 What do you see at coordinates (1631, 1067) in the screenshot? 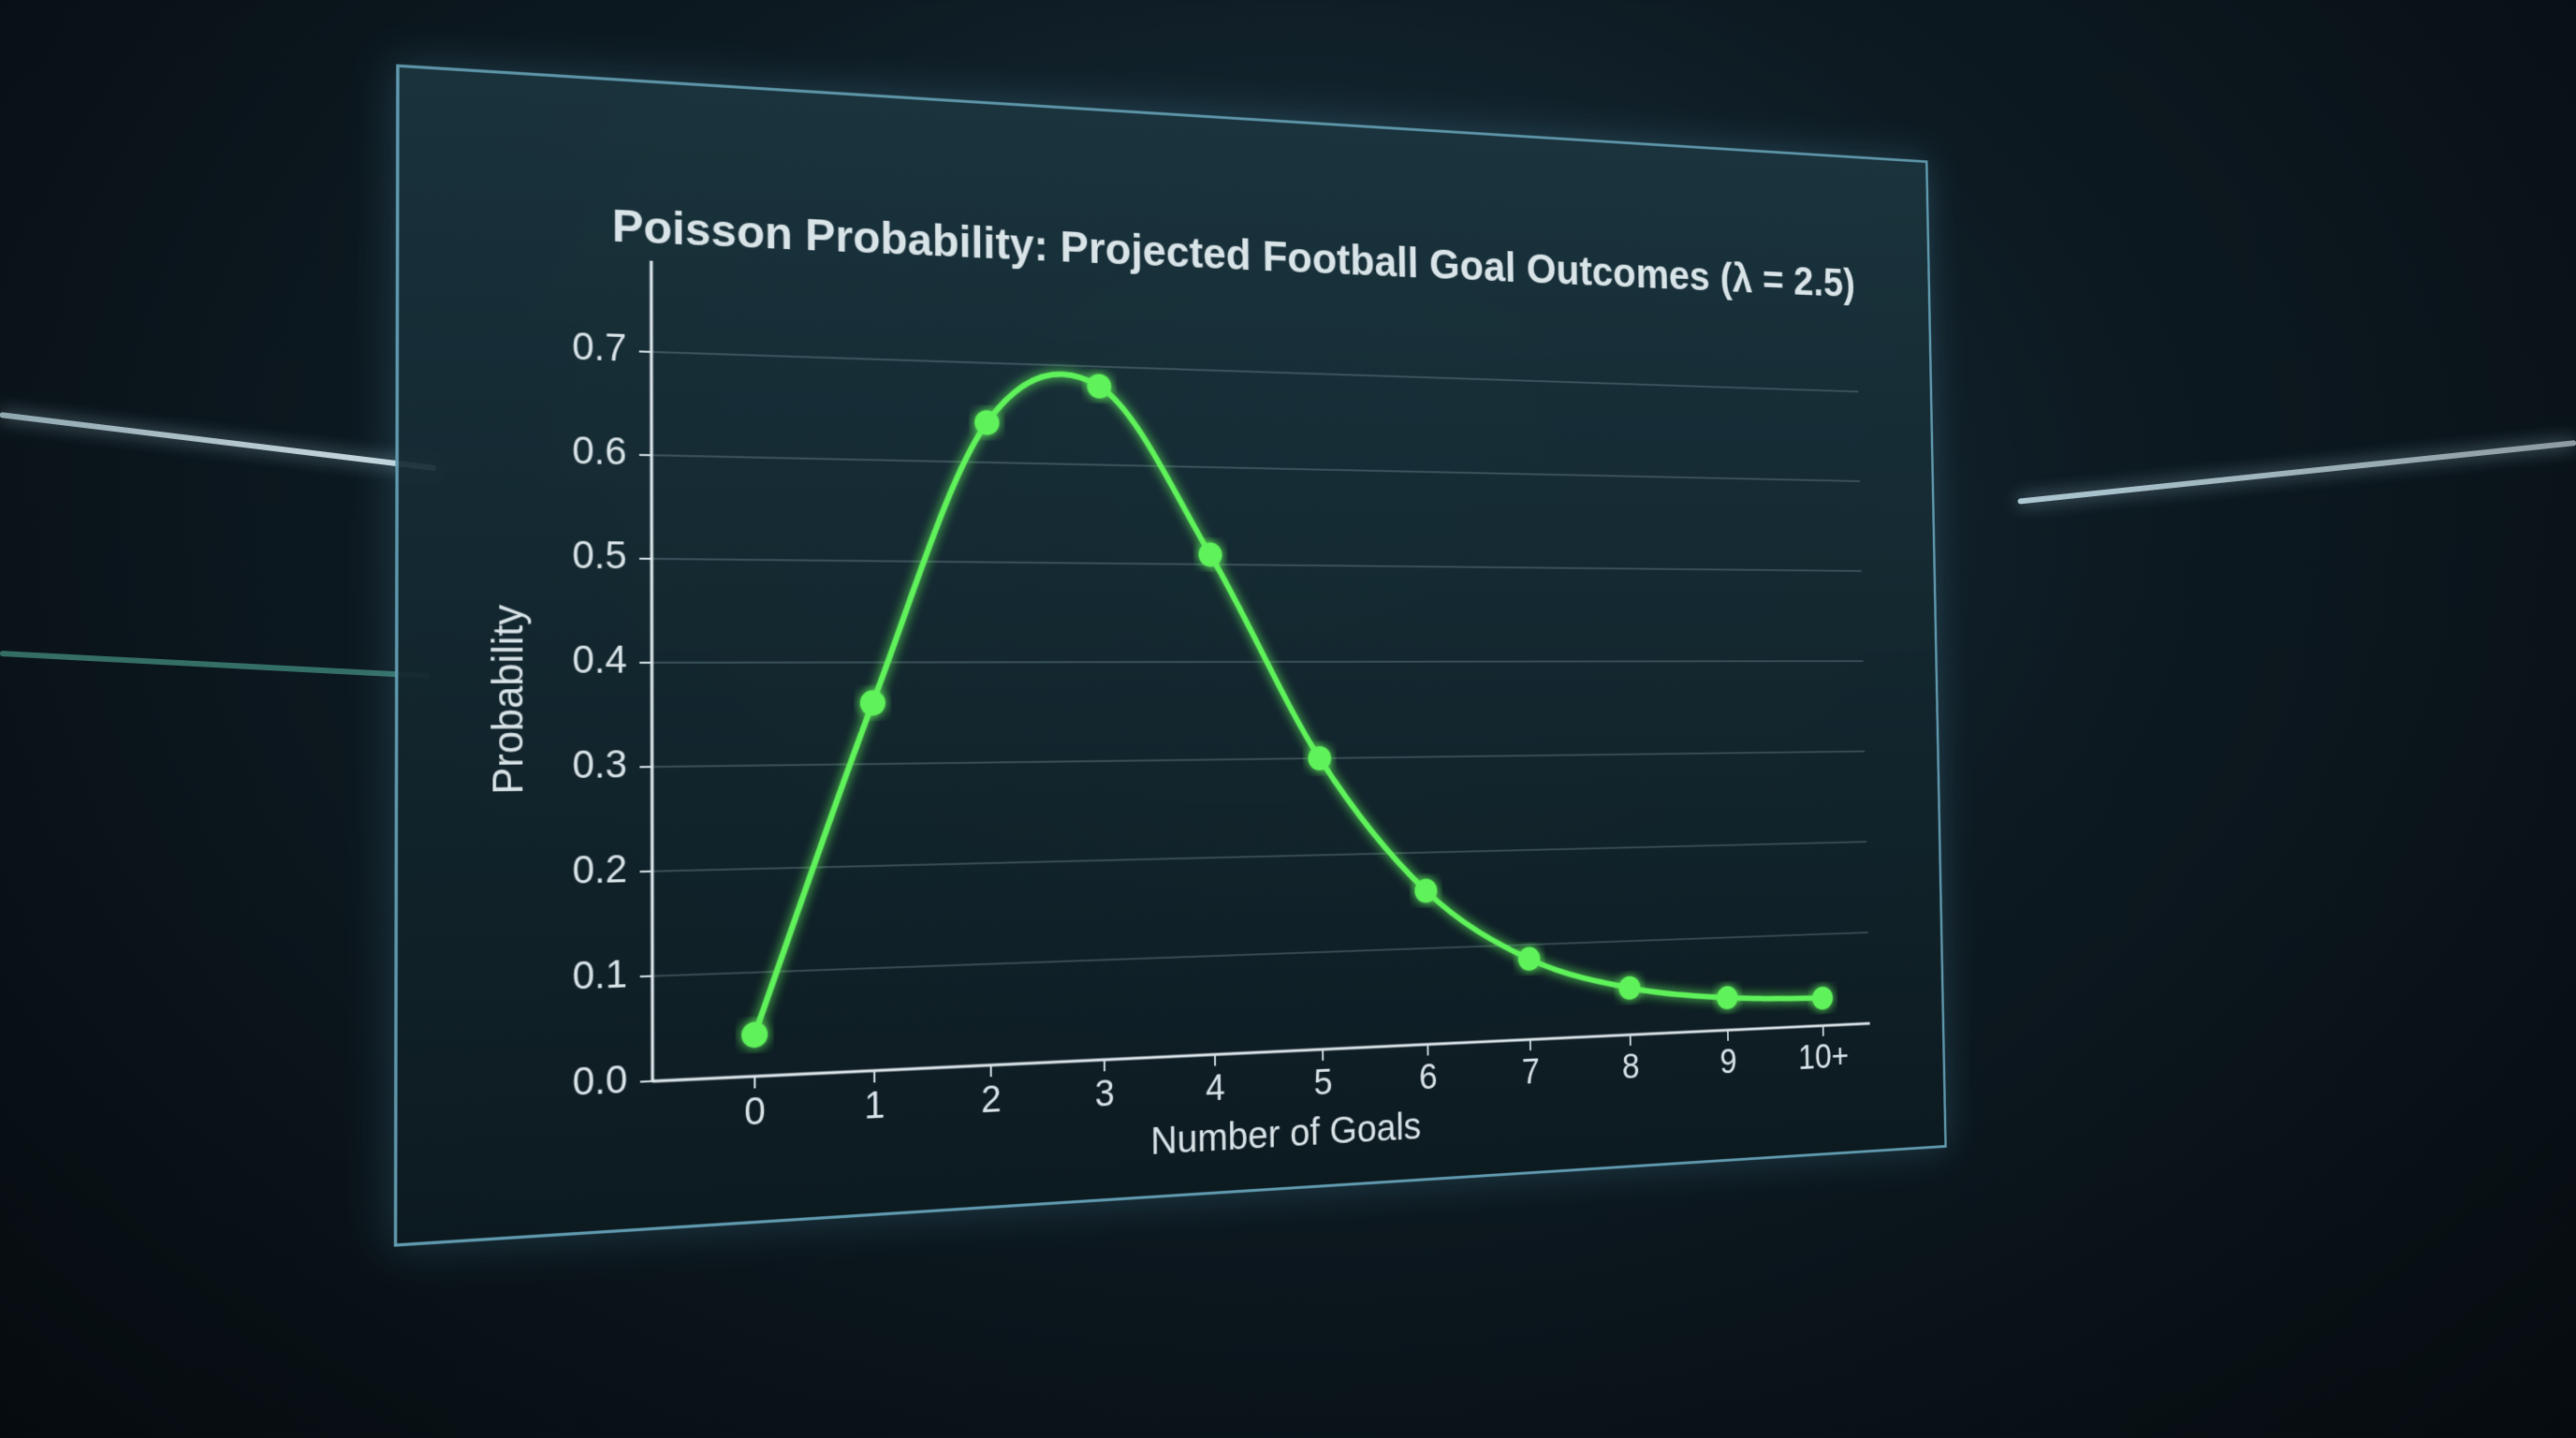
I see `x-tick-label: 8` at bounding box center [1631, 1067].